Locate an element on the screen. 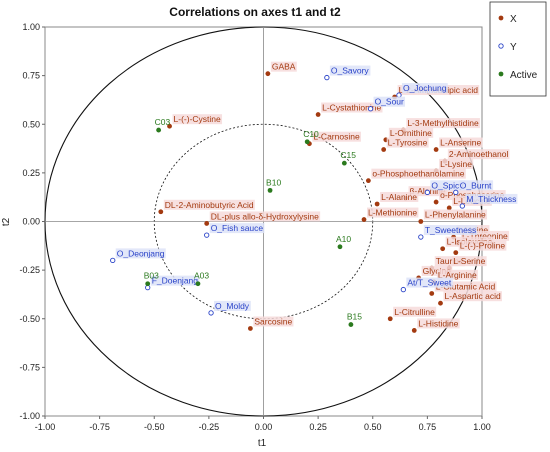 Image resolution: width=550 pixels, height=452 pixels. point-label: L-3-Methylhistidine is located at coordinates (443, 123).